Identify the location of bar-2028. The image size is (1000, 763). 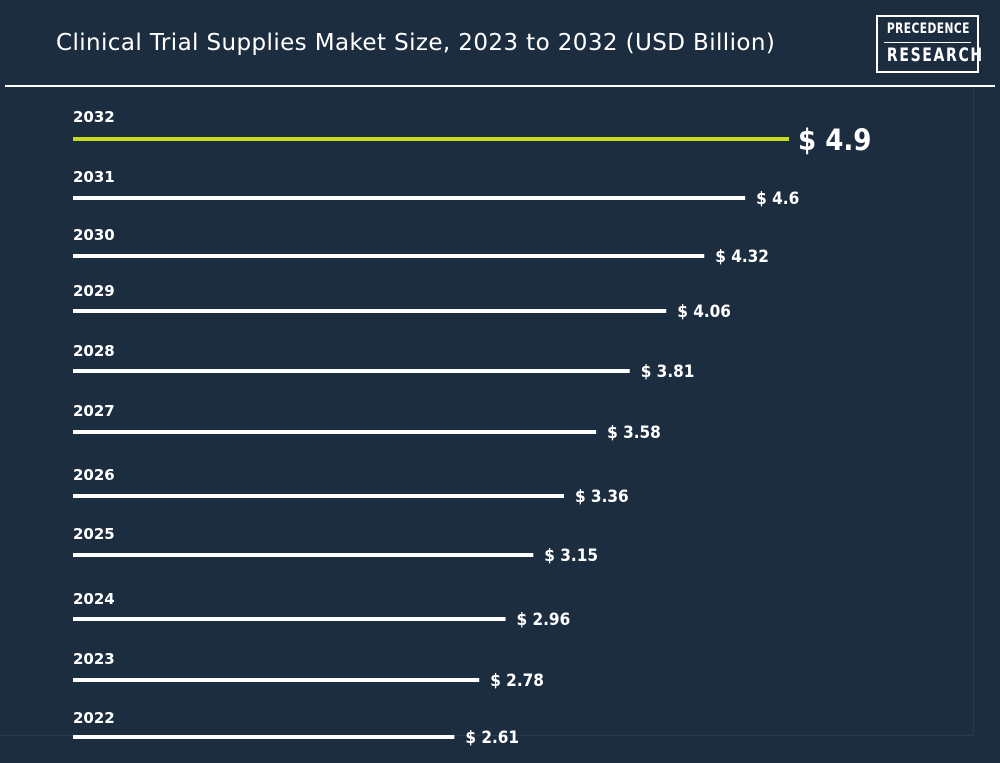
(351, 371).